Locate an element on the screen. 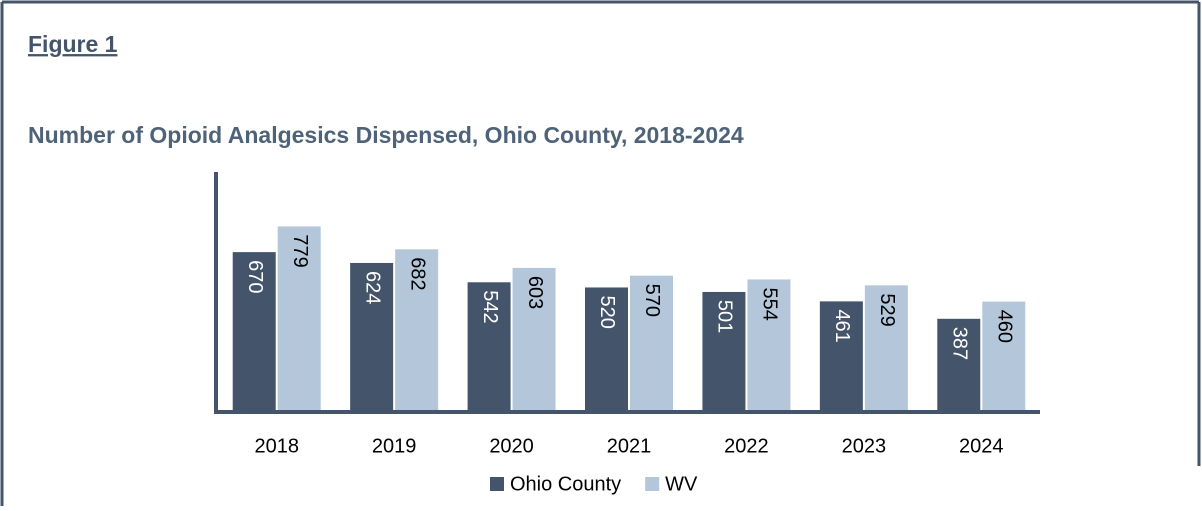 The width and height of the screenshot is (1202, 511). data-label: 682 is located at coordinates (417, 273).